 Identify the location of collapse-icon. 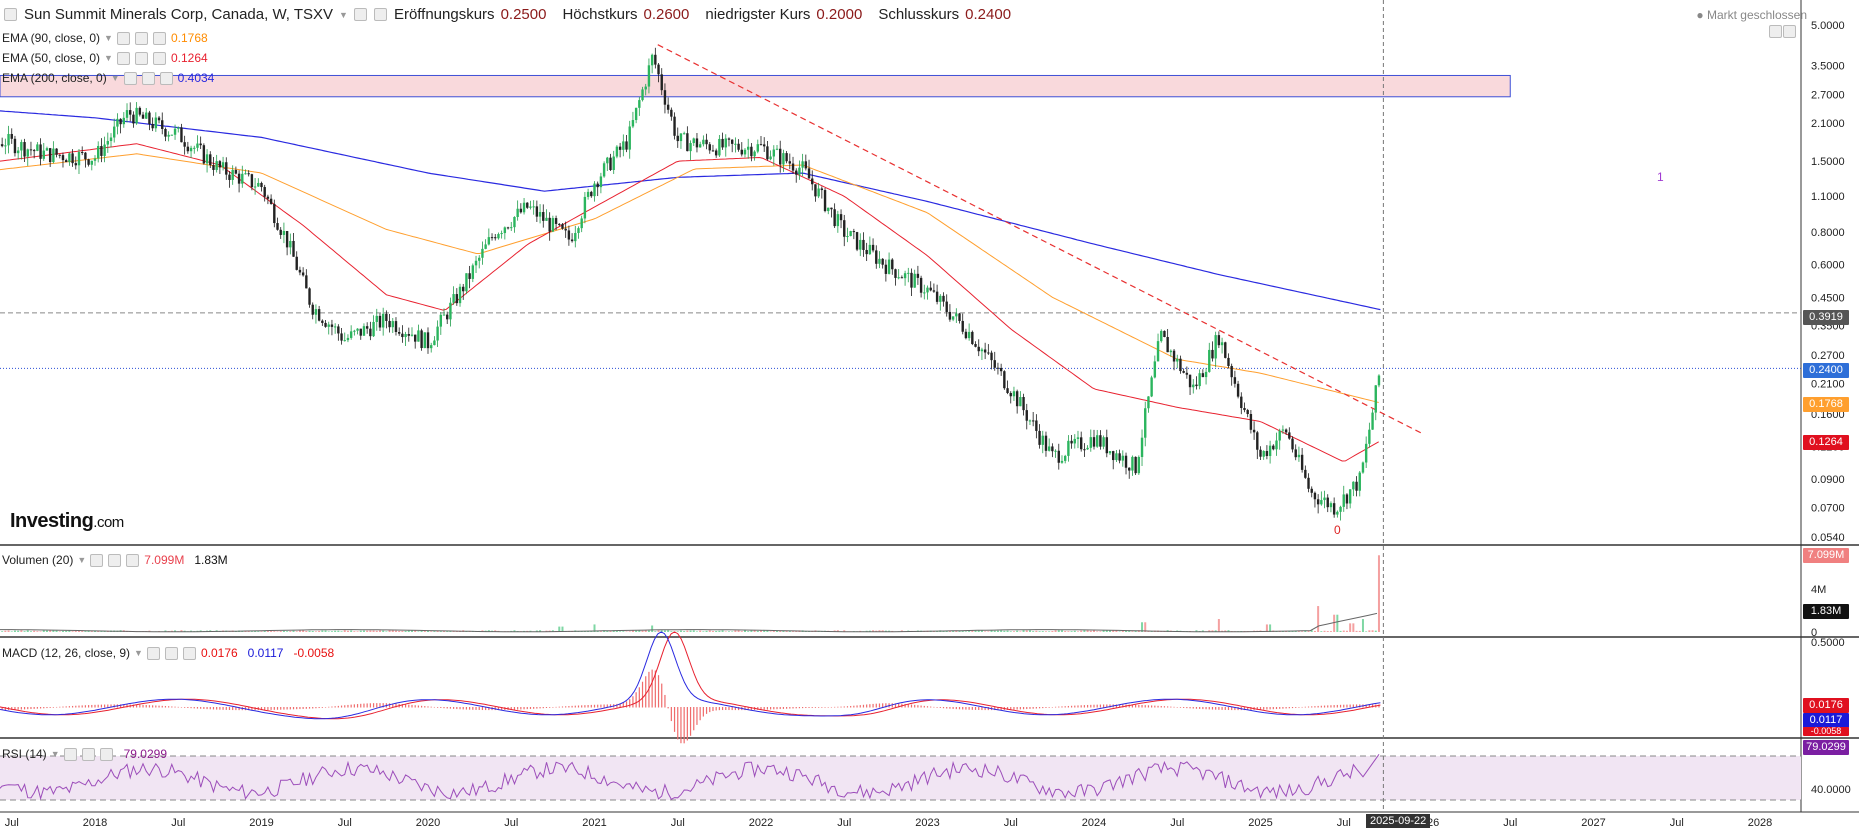
(10, 14).